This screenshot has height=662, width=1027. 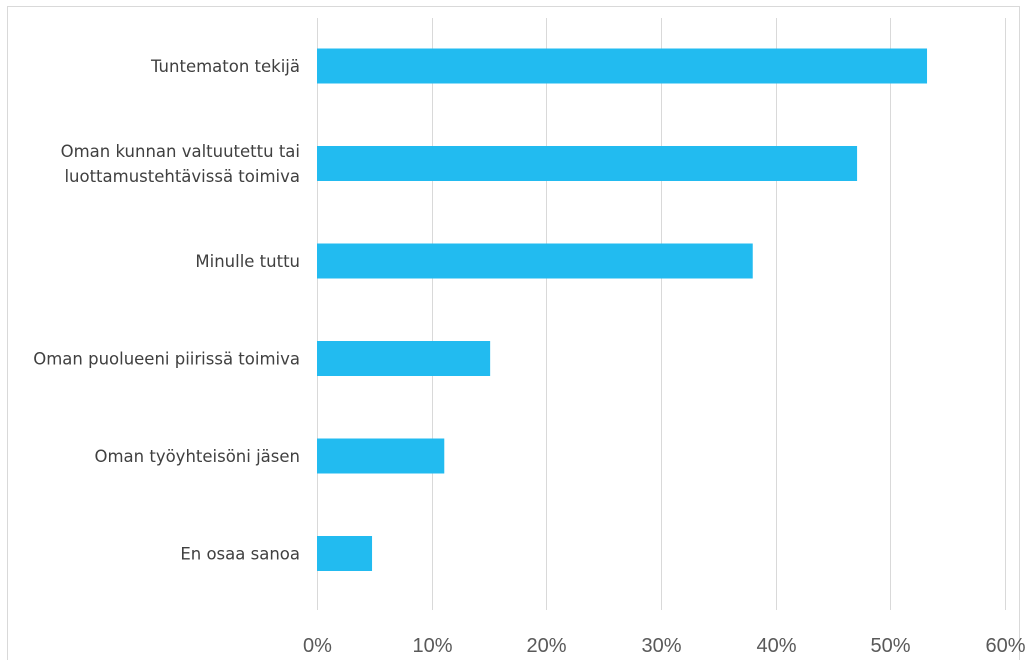 I want to click on x-tick-label: 40%, so click(x=776, y=646).